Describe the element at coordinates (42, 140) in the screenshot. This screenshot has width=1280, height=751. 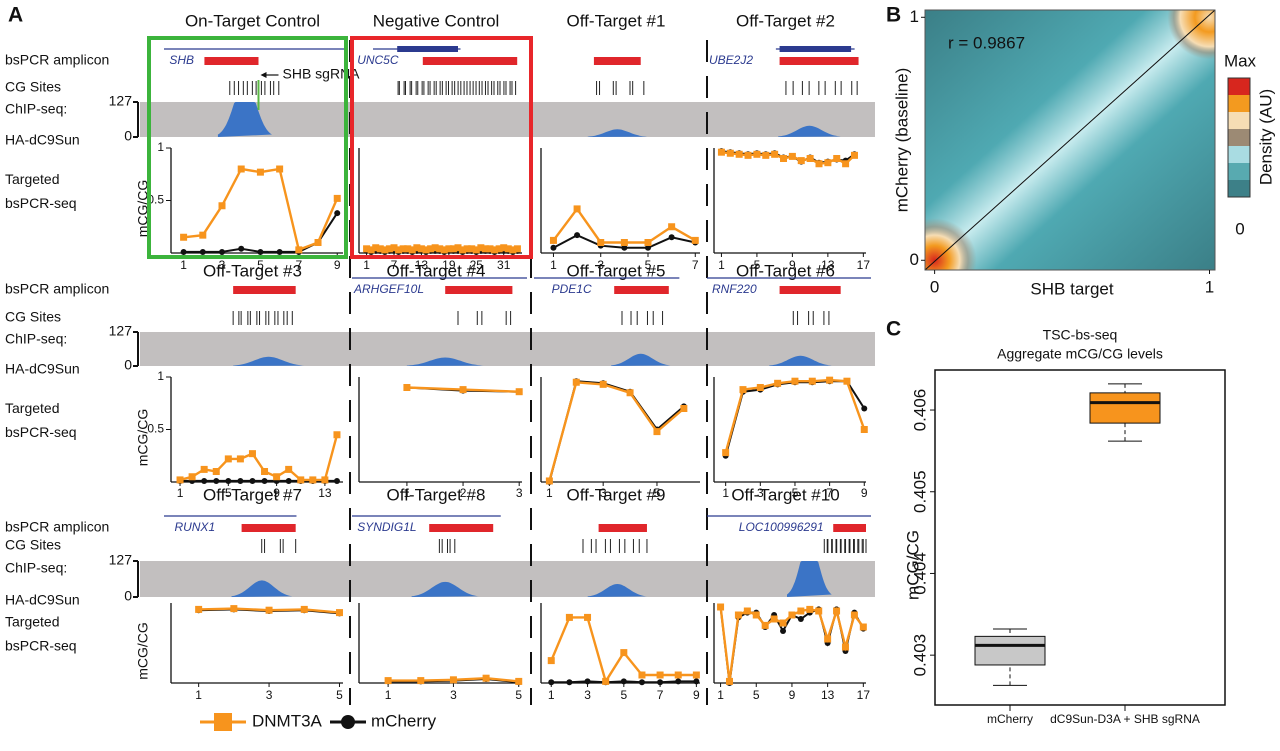
I see `track-label: HA-dC9Sun` at that location.